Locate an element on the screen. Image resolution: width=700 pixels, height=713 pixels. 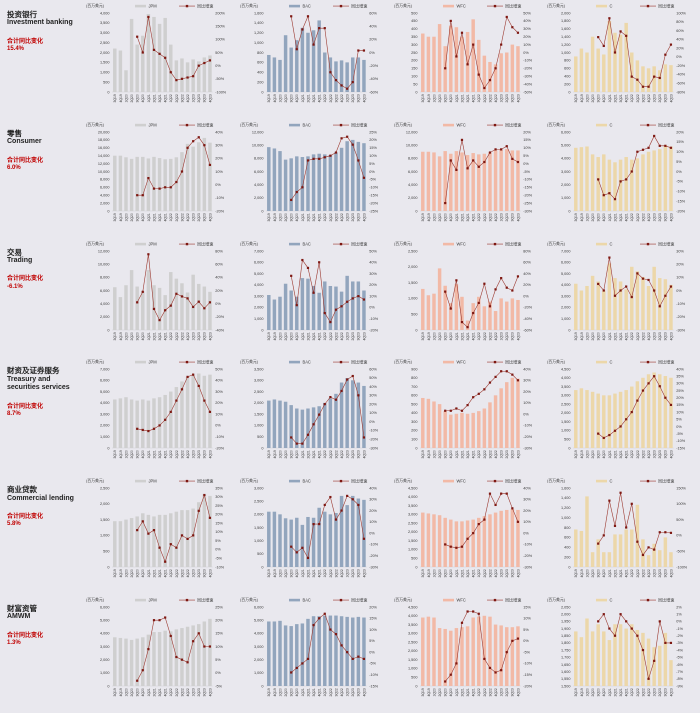
svg-text: 50% is located at coordinates (373, 251).